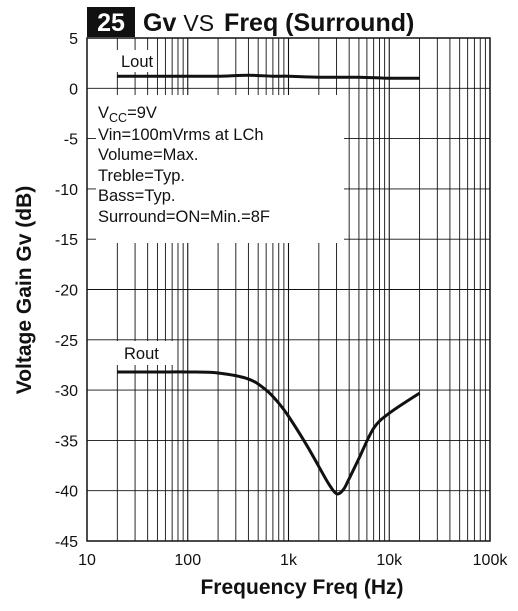 This screenshot has height=611, width=518. Describe the element at coordinates (87, 560) in the screenshot. I see `x-tick-label: 10` at that location.